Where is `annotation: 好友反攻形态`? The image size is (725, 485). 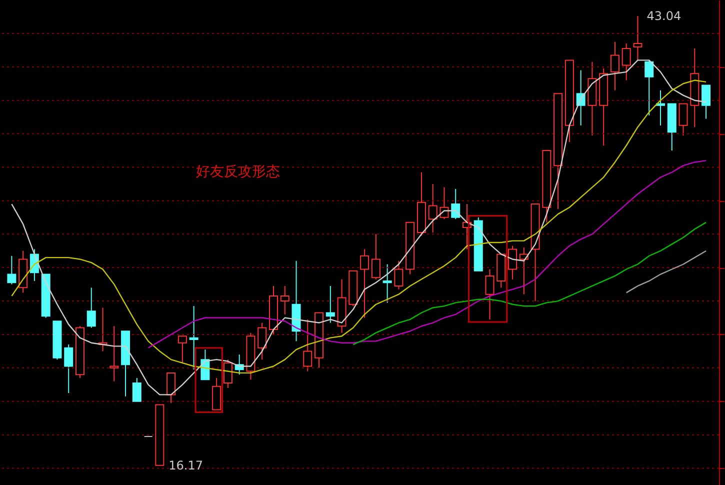 annotation: 好友反攻形态 is located at coordinates (238, 172).